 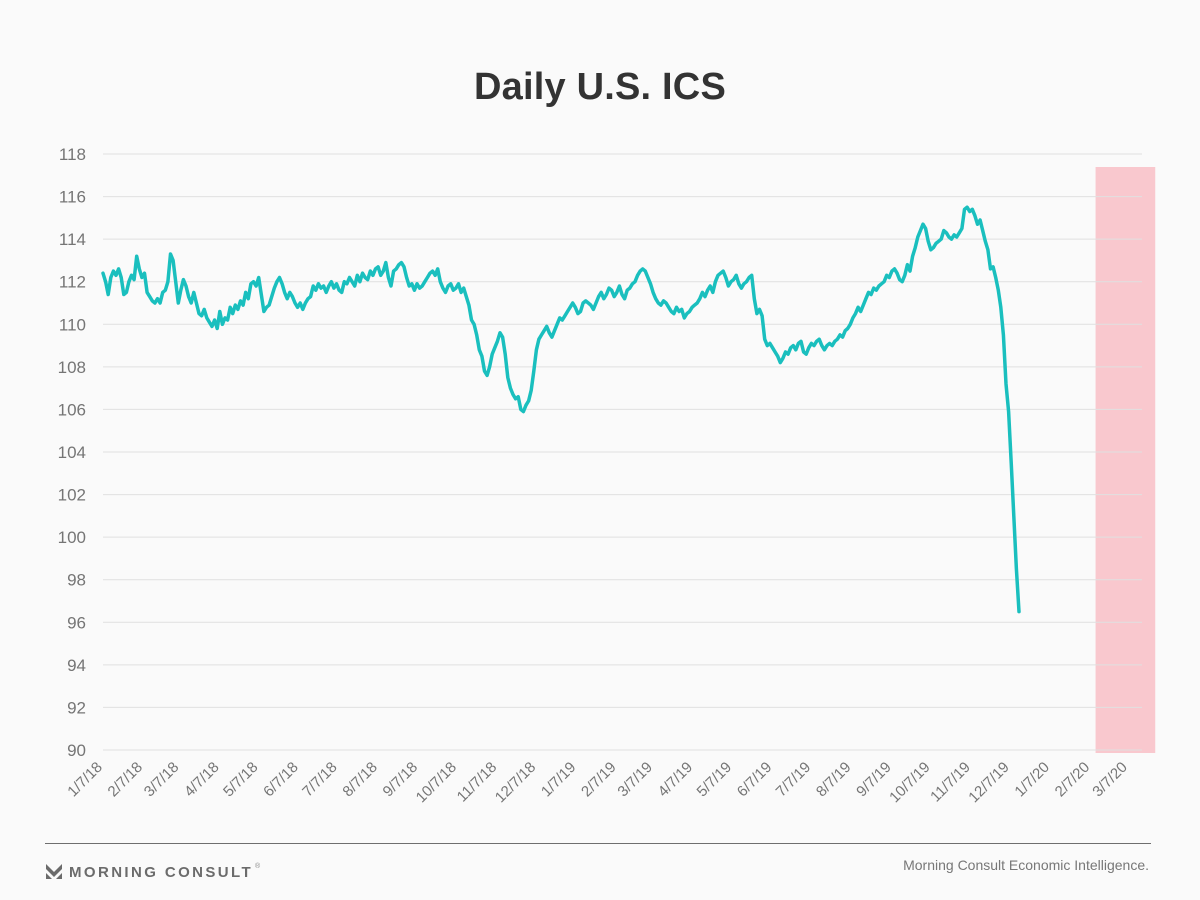 What do you see at coordinates (72, 324) in the screenshot?
I see `y-tick-label: 110` at bounding box center [72, 324].